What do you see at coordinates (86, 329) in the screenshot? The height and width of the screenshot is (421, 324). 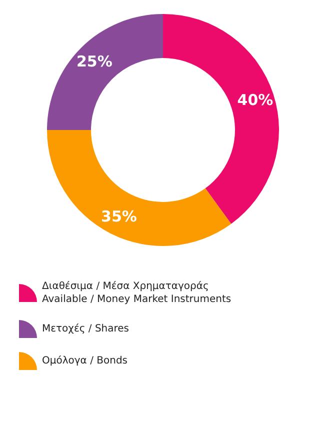 I see `legend-label: Μετοχές / Shares` at bounding box center [86, 329].